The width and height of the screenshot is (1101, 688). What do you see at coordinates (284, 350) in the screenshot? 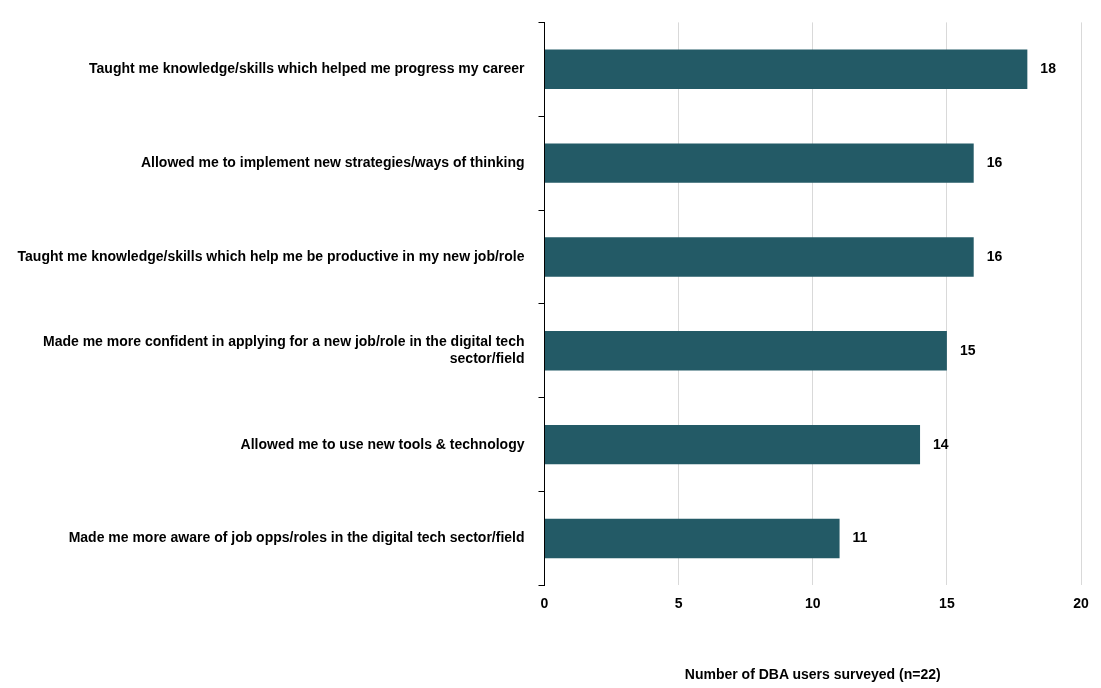
I see `y-tick-label: Made me more confident in applying for a new job/role in the digital tech sector/field` at bounding box center [284, 350].